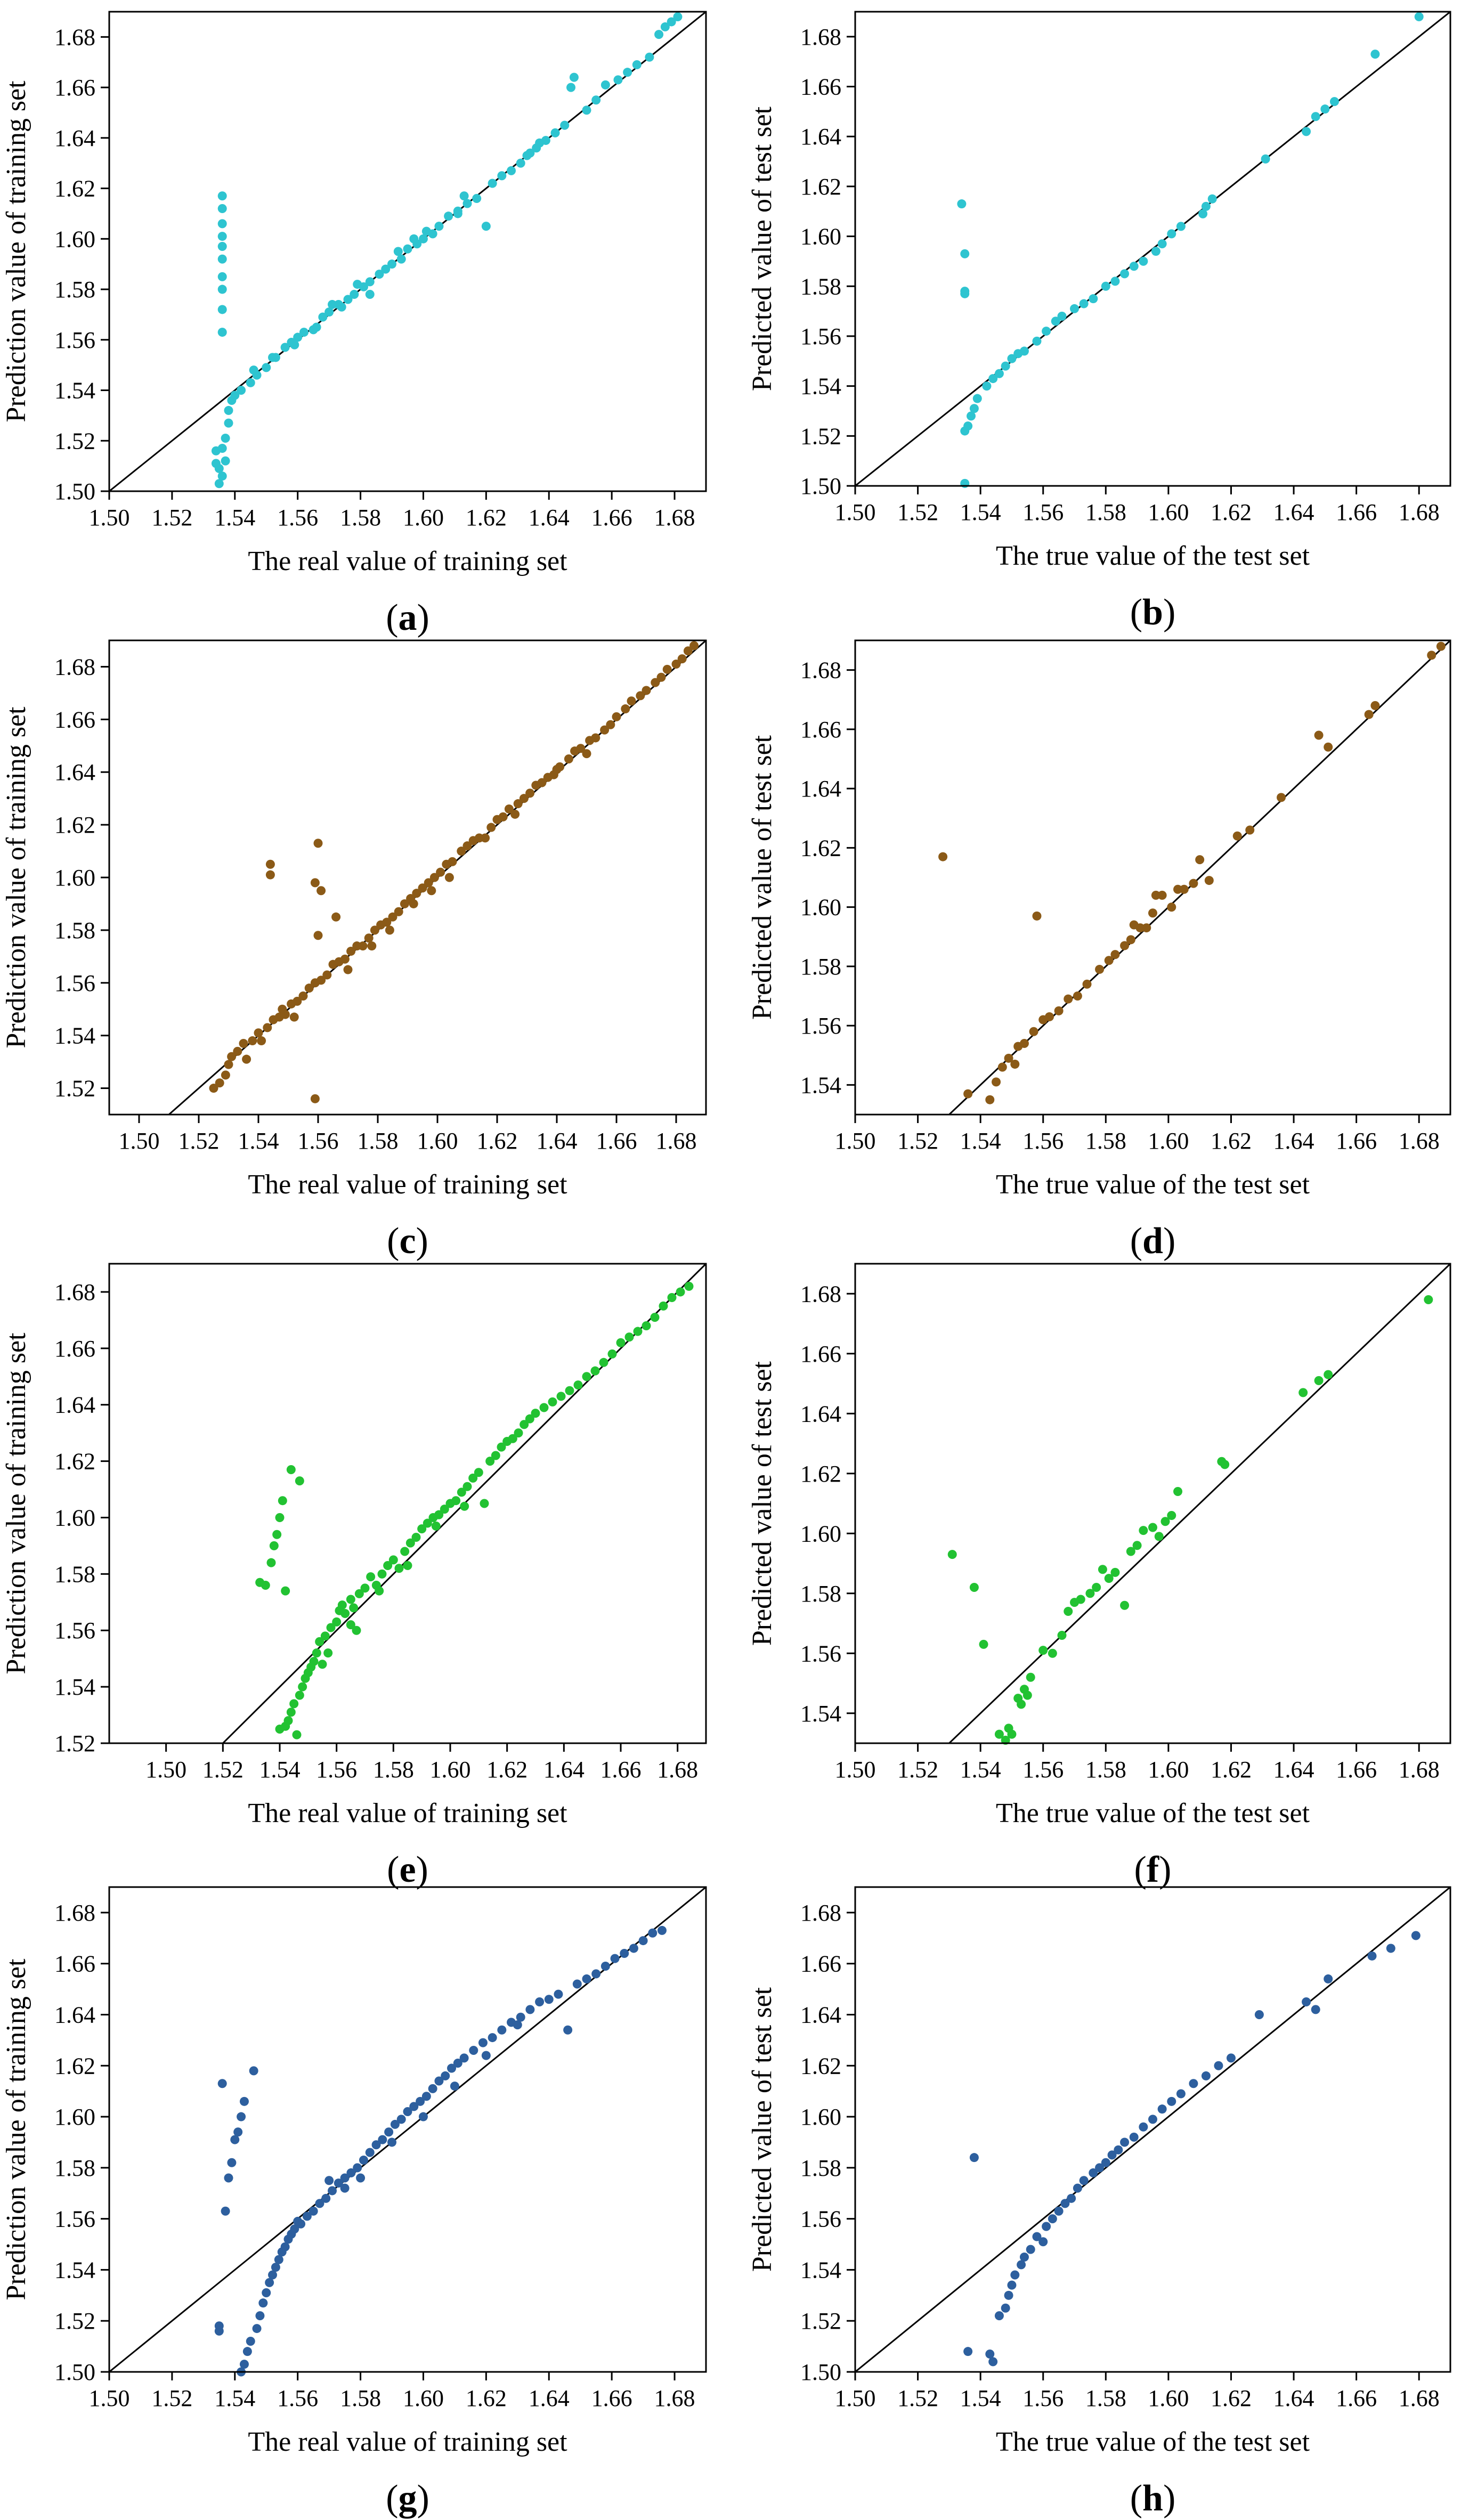 This screenshot has height=2520, width=1461. Describe the element at coordinates (820, 2321) in the screenshot. I see `y-tick-label: 1.52` at that location.